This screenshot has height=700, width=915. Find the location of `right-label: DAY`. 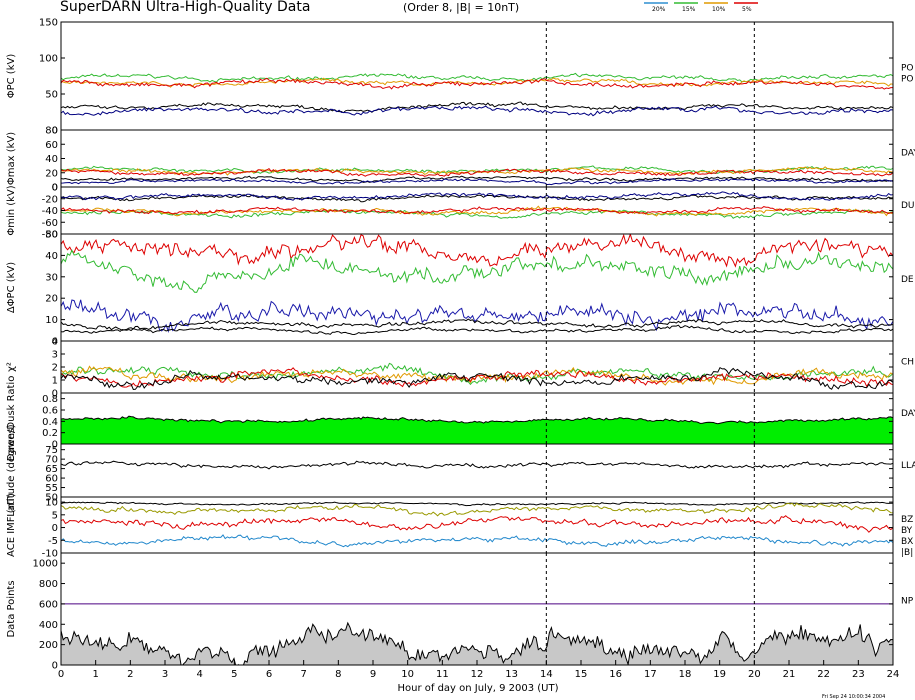

right-label: DAY is located at coordinates (908, 414).